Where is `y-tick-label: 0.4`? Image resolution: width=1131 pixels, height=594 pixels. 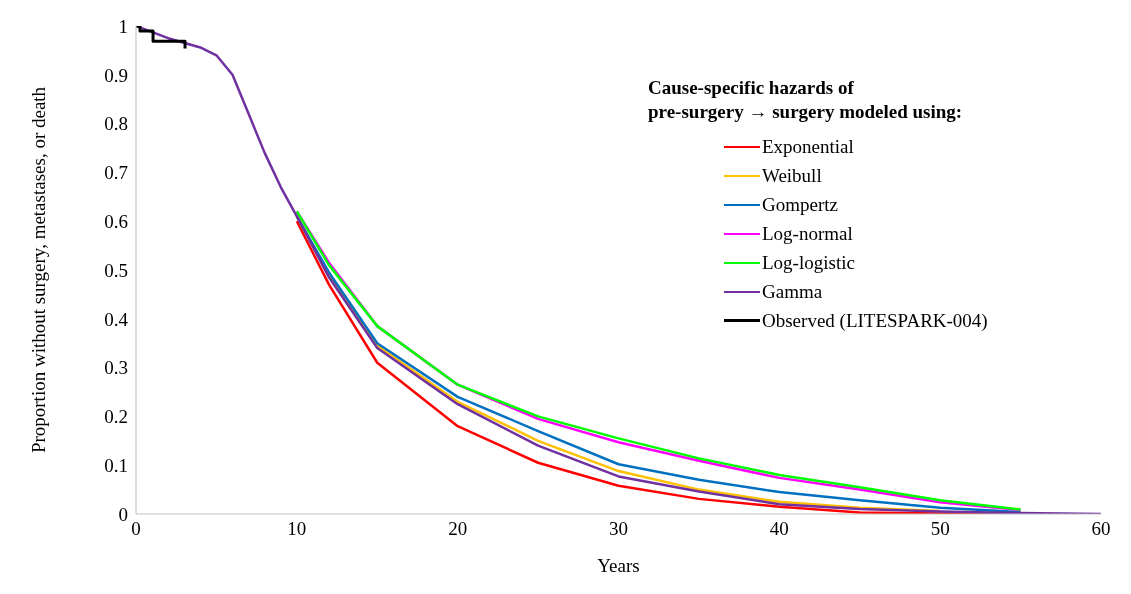
y-tick-label: 0.4 is located at coordinates (116, 319).